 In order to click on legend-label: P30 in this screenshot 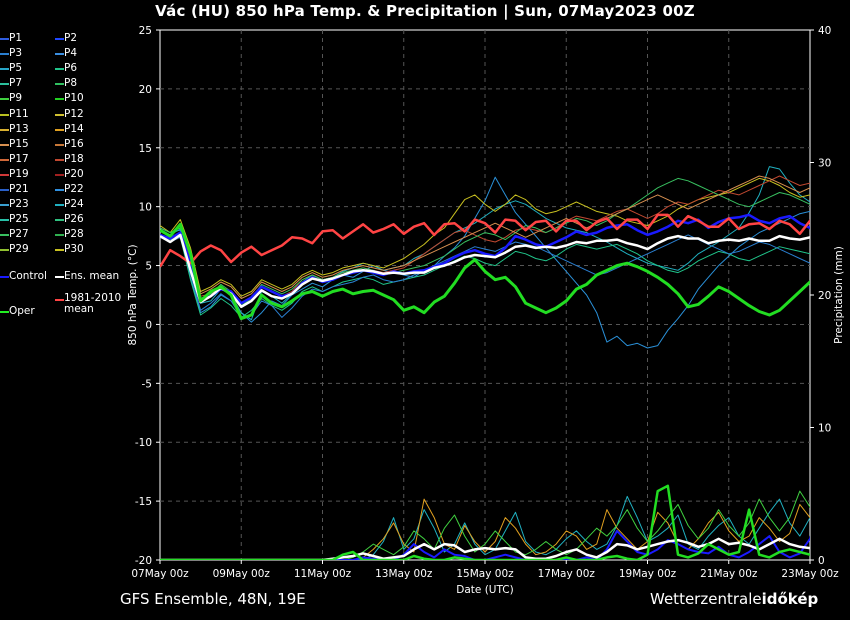, I will do `click(74, 249)`.